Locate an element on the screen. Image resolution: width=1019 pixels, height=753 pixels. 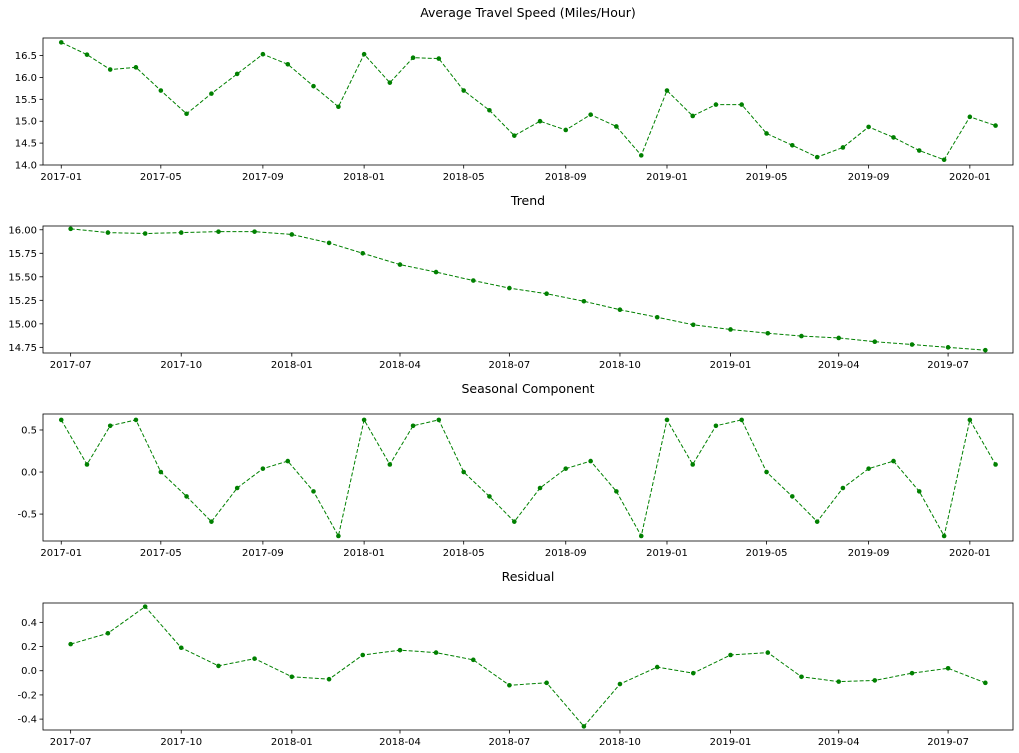
chart-1-title: Average Travel Speed (Miles/Hour) is located at coordinates (528, 12).